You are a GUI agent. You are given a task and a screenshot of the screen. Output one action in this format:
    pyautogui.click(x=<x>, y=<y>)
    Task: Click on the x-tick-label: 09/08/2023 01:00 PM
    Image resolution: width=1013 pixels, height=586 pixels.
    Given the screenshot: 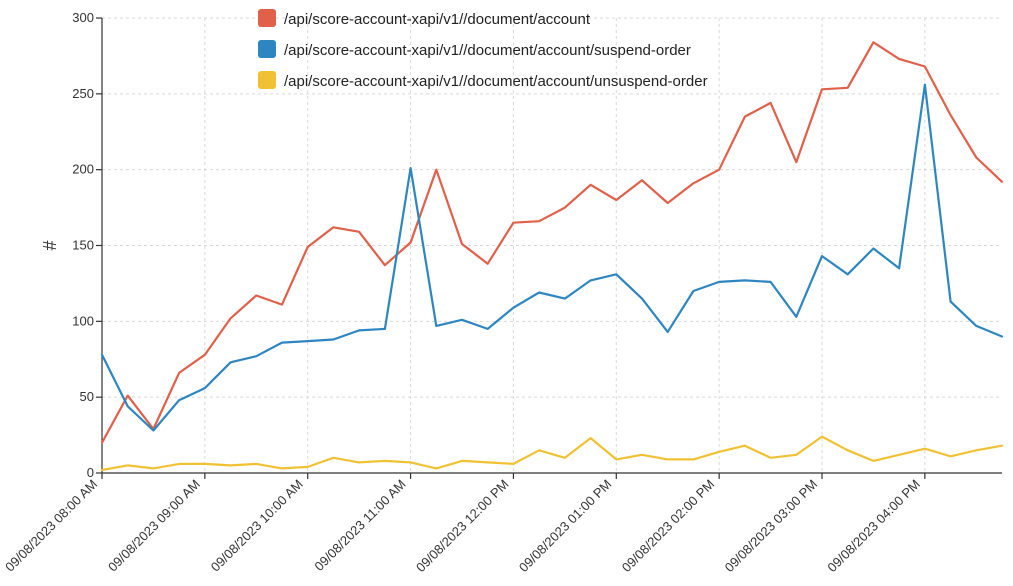 What is the action you would take?
    pyautogui.click(x=565, y=526)
    